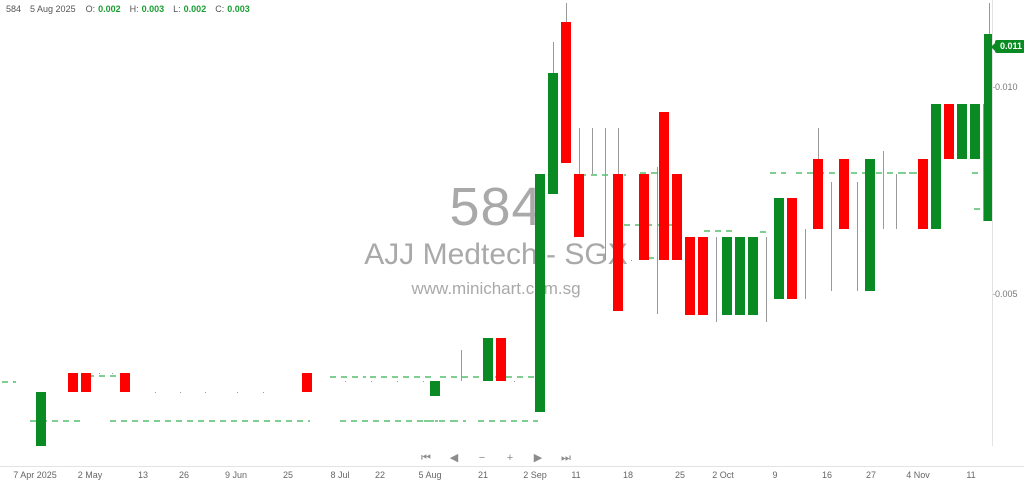  Describe the element at coordinates (426, 457) in the screenshot. I see `skip-to-start-button: ⏮` at that location.